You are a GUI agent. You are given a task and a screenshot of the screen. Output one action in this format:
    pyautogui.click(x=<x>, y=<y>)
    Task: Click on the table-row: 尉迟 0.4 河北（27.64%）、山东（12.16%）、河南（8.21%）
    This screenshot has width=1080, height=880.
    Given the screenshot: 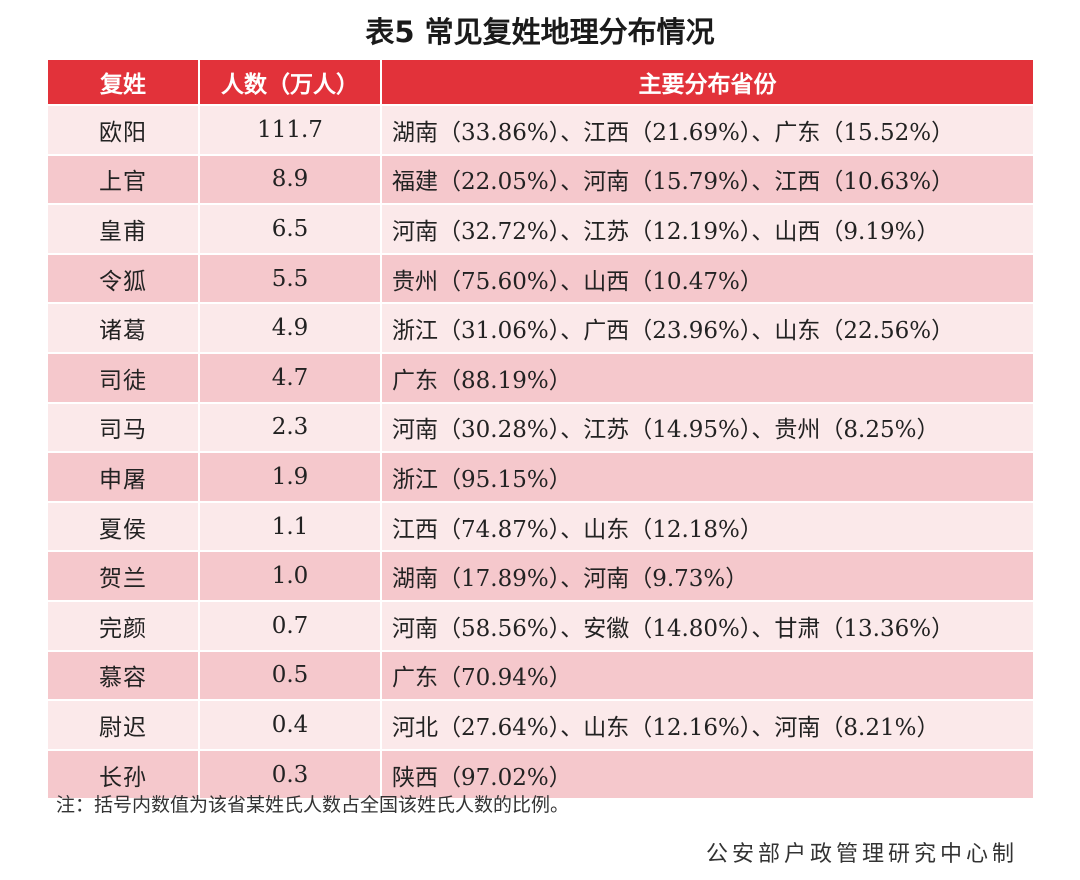 What is the action you would take?
    pyautogui.click(x=540, y=724)
    